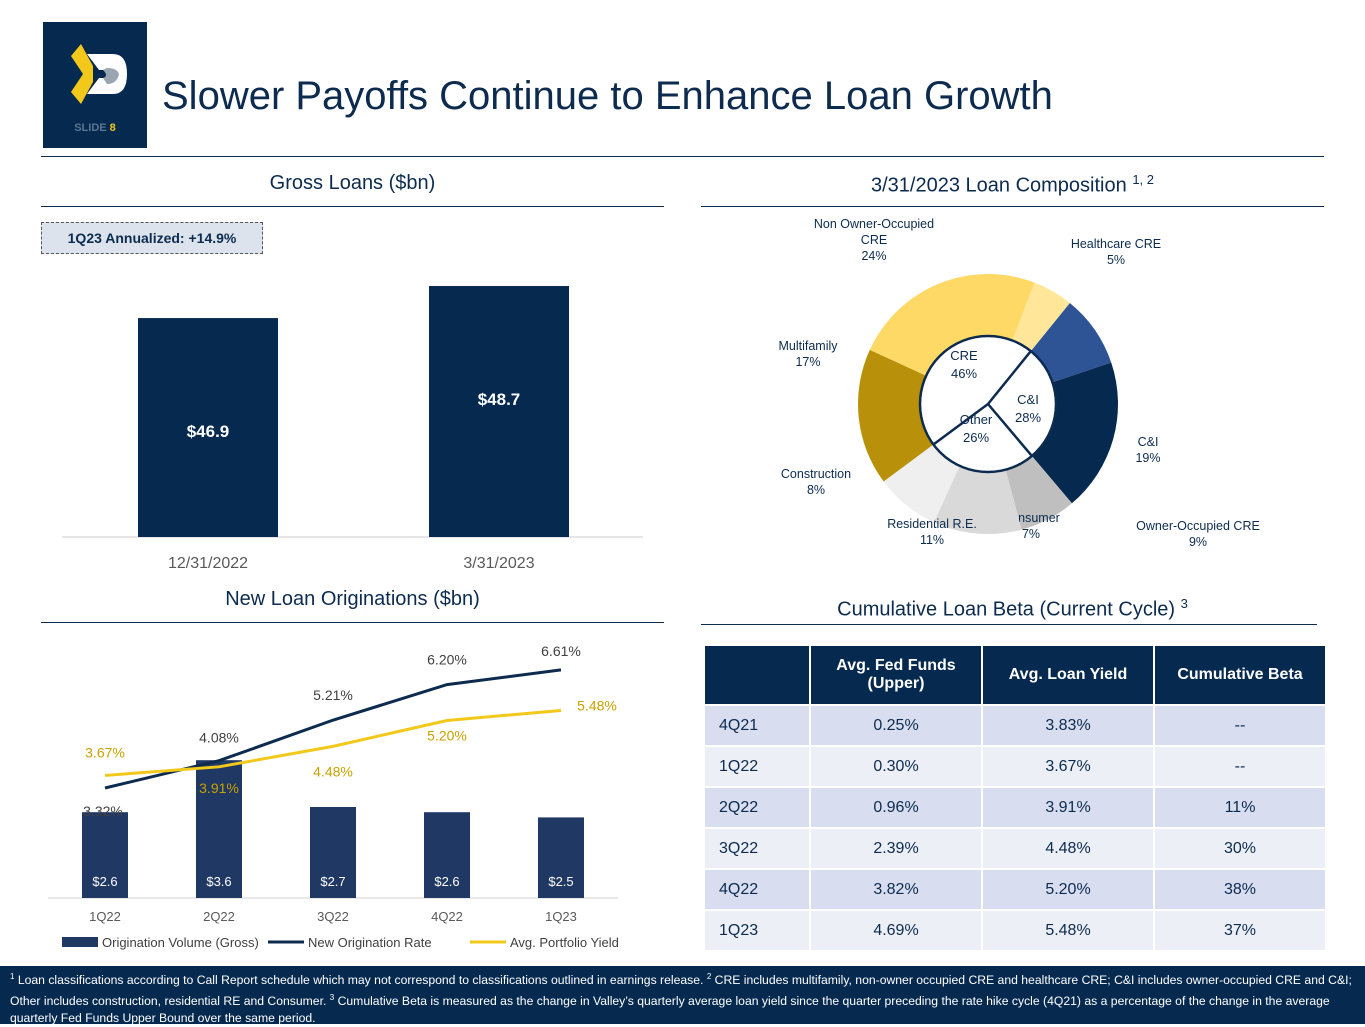 The image size is (1365, 1027). Describe the element at coordinates (757, 675) in the screenshot. I see `column-header` at that location.